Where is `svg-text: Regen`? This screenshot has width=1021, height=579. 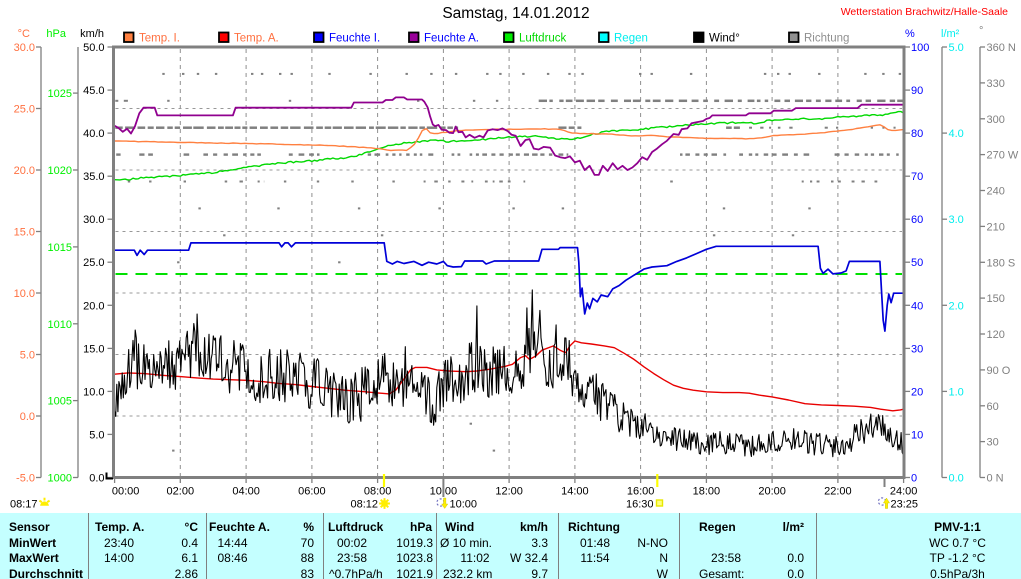
svg-text: Regen is located at coordinates (631, 39).